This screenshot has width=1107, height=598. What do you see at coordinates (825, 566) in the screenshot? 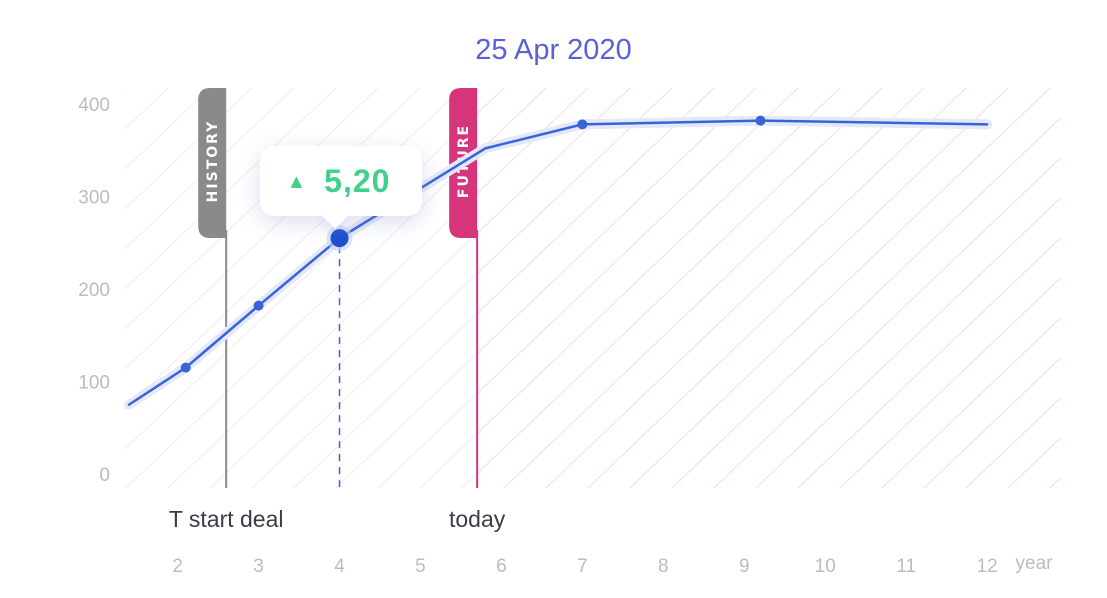
I see `x-tick-label: 10` at bounding box center [825, 566].